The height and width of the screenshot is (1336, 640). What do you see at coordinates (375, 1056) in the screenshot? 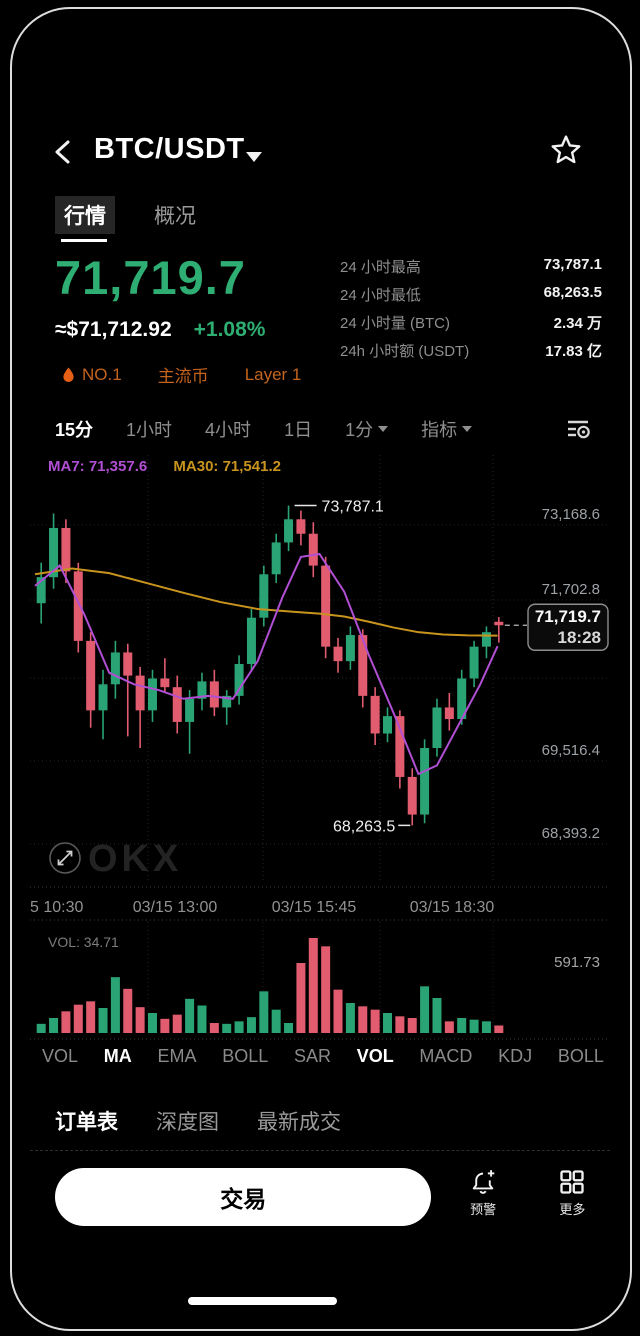
I see `indicator-vol-5: VOL` at bounding box center [375, 1056].